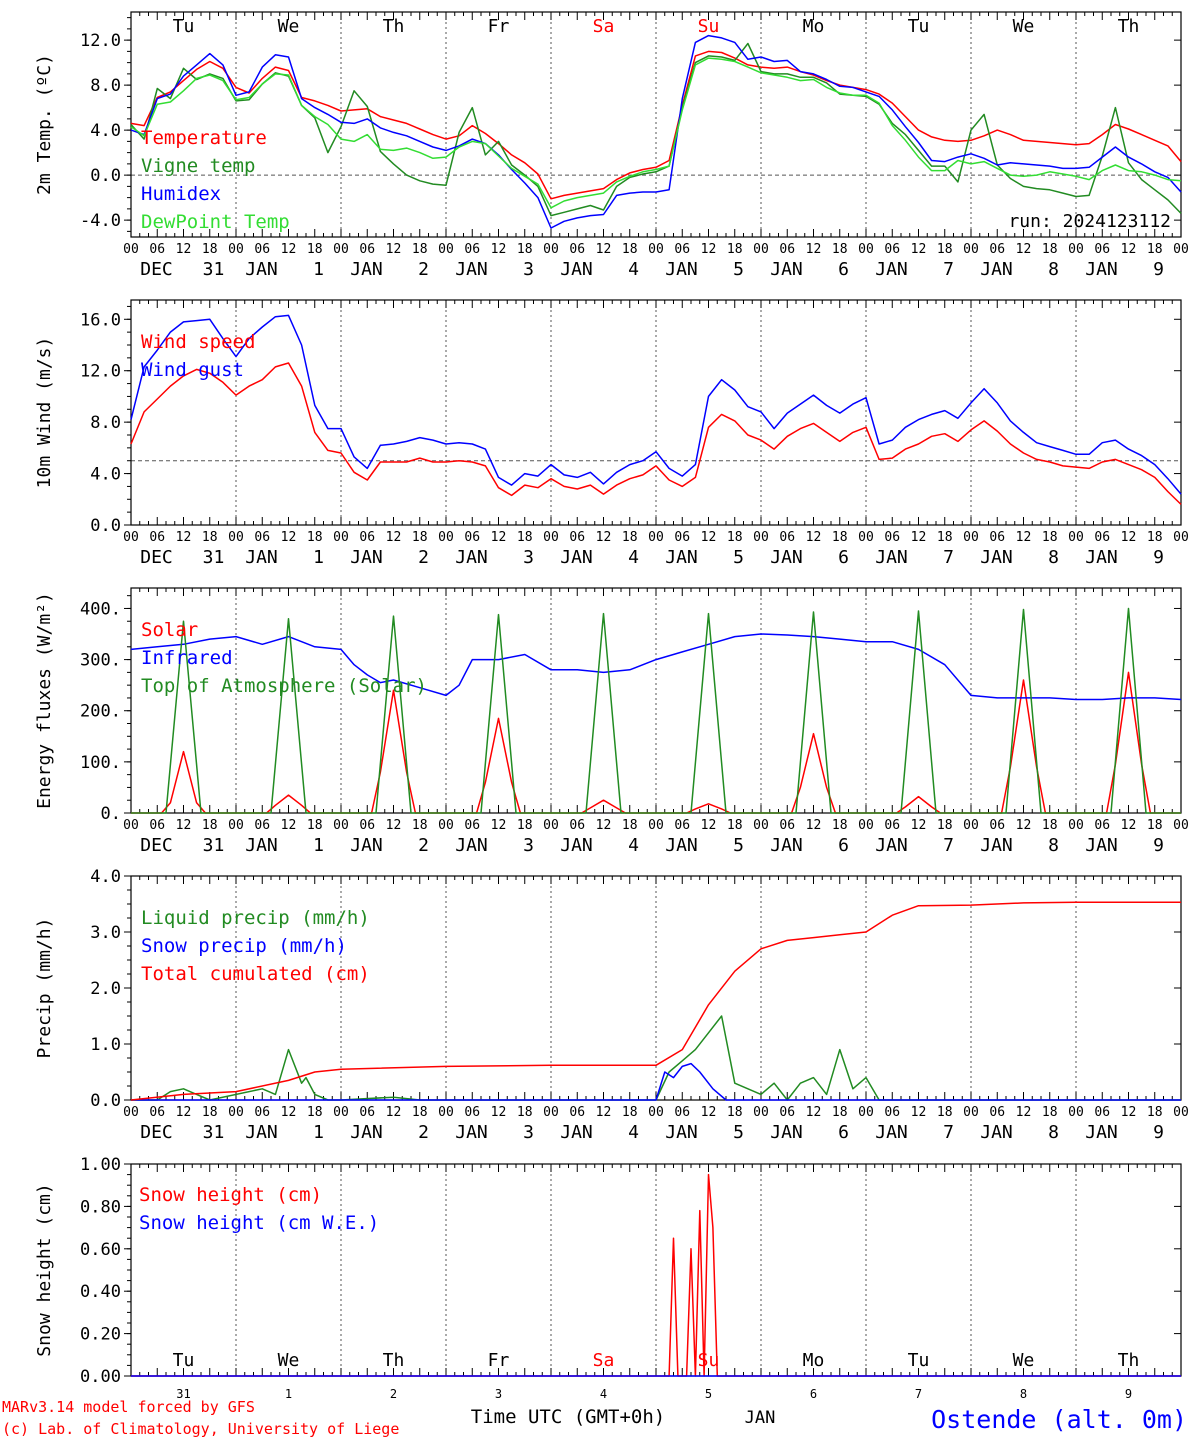 This screenshot has width=1194, height=1440. Describe the element at coordinates (843, 845) in the screenshot. I see `date-day-label: 6` at that location.